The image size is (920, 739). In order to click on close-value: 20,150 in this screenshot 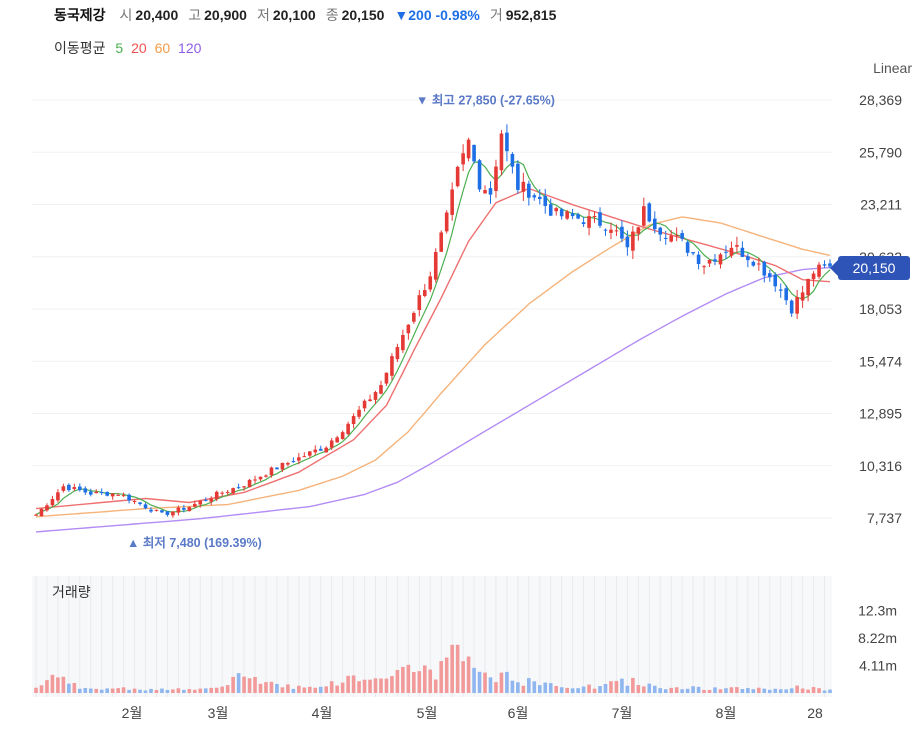, I will do `click(363, 15)`.